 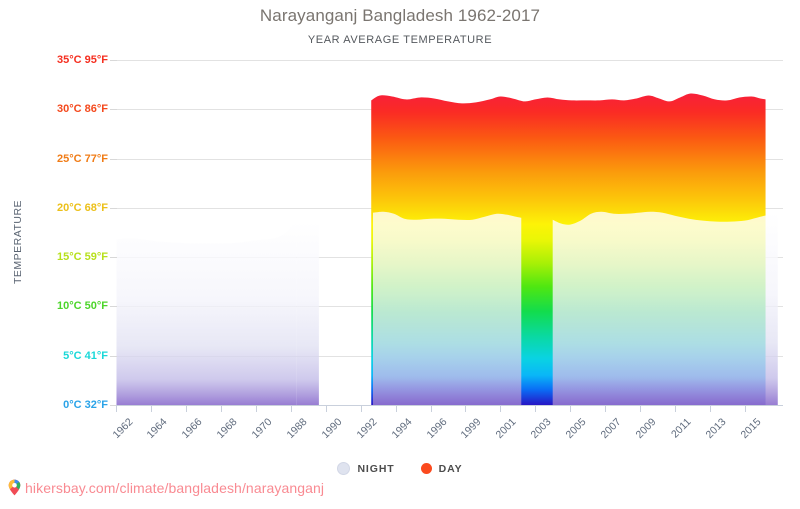 I want to click on map-pin-icon, so click(x=14, y=487).